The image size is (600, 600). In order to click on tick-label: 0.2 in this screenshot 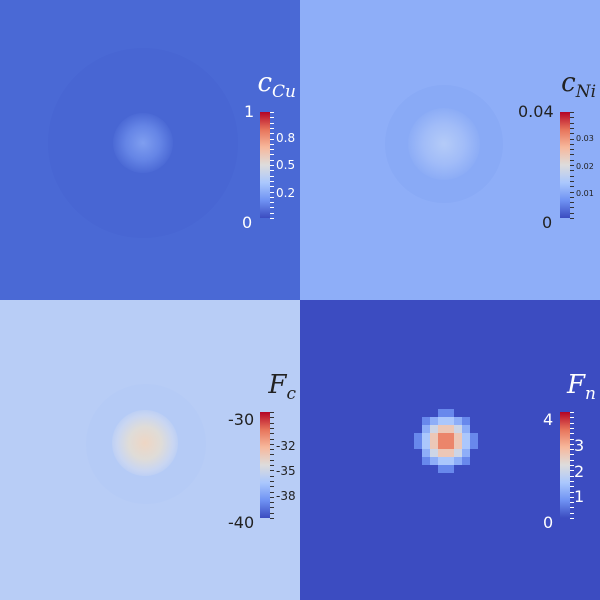, I will do `click(286, 193)`.